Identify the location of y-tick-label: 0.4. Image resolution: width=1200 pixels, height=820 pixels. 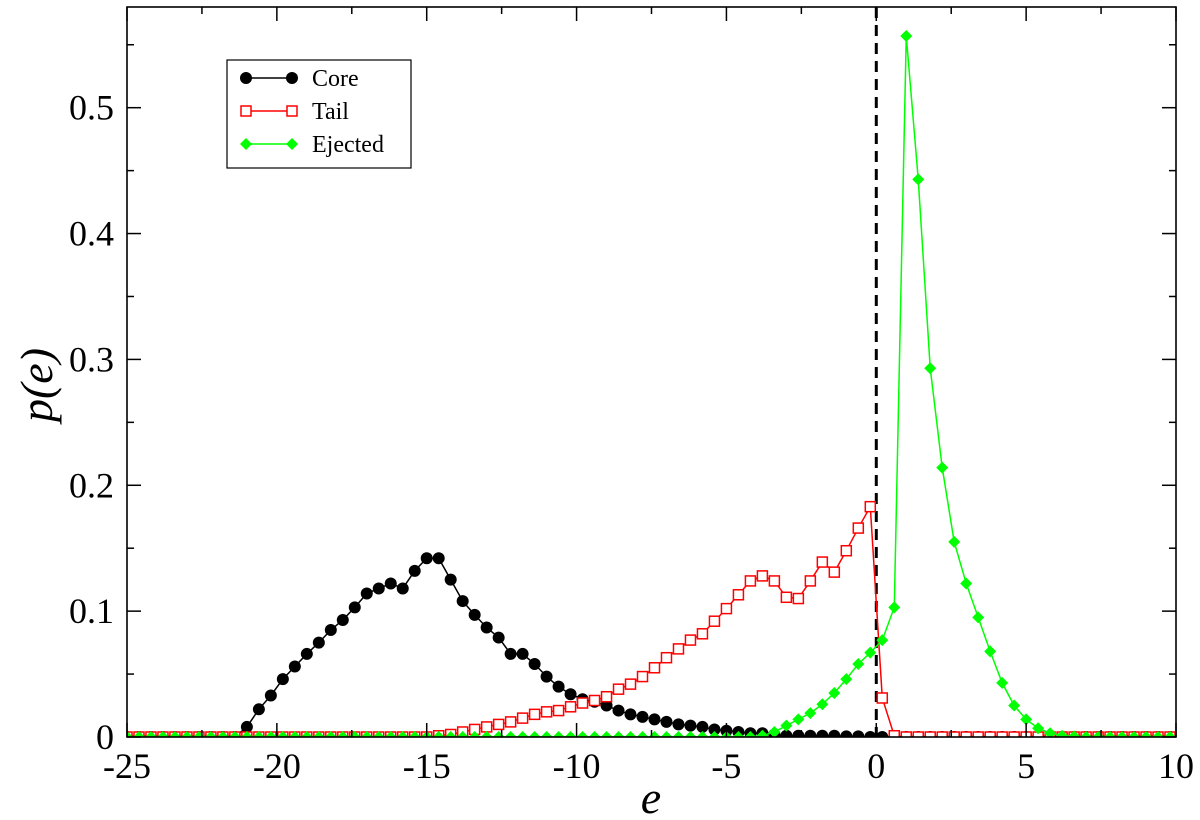
(91, 234).